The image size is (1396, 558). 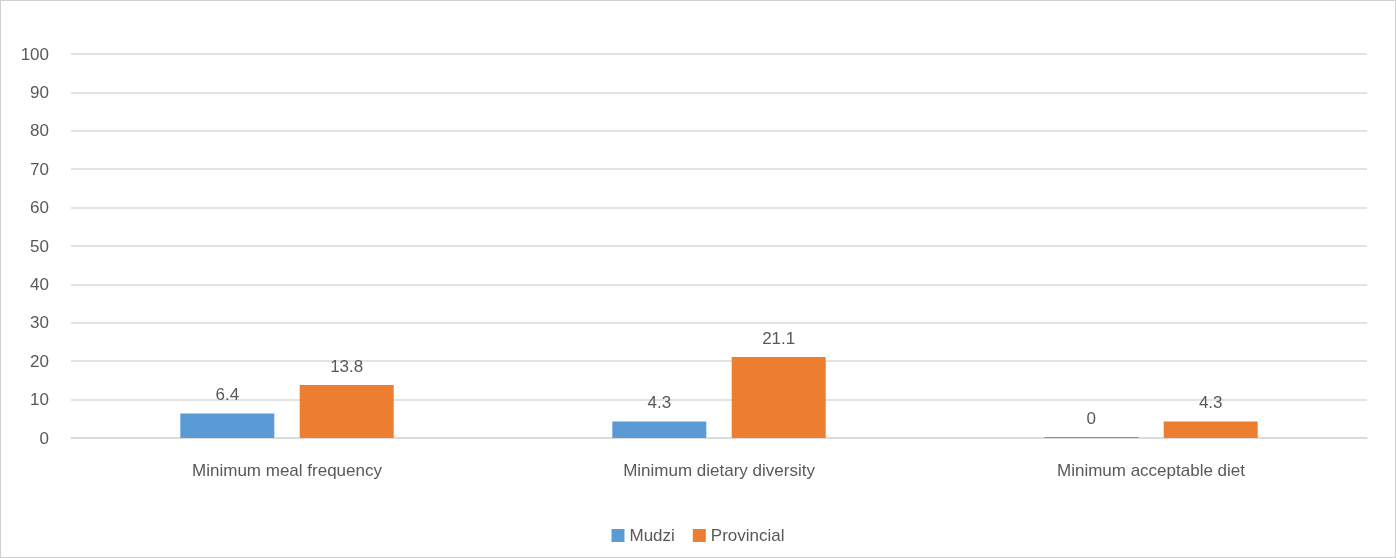 I want to click on x-tick-label: Minimum acceptable diet, so click(x=1151, y=470).